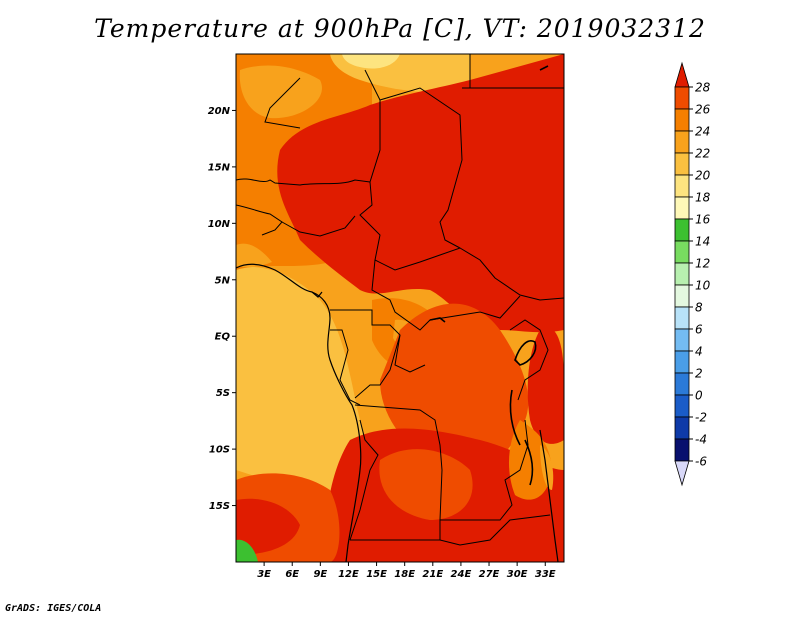 The image size is (800, 618). I want to click on longitude-axis: 3E 6E 9E 12E 15E 18E 21E 24E 27E 30E 33E, so click(406, 571).